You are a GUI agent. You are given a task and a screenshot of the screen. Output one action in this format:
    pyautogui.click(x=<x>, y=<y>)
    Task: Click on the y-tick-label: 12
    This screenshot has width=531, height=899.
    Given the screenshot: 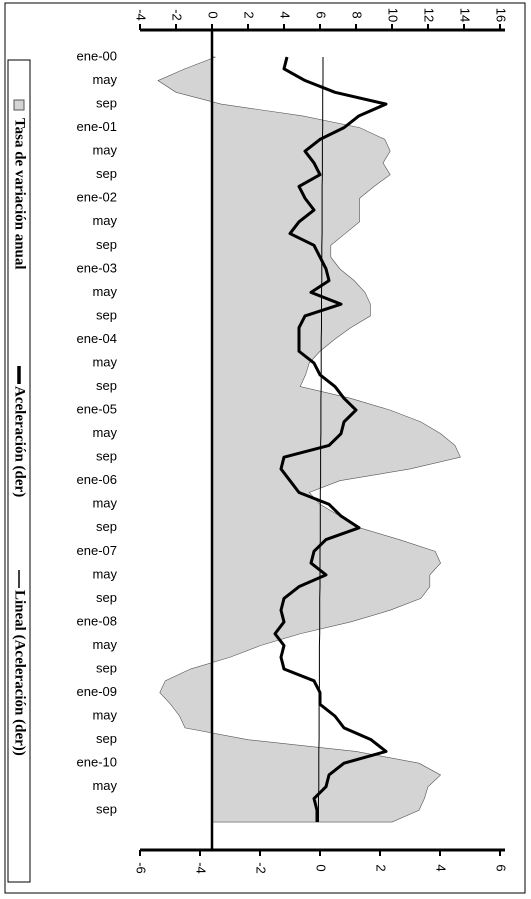 What is the action you would take?
    pyautogui.click(x=429, y=15)
    